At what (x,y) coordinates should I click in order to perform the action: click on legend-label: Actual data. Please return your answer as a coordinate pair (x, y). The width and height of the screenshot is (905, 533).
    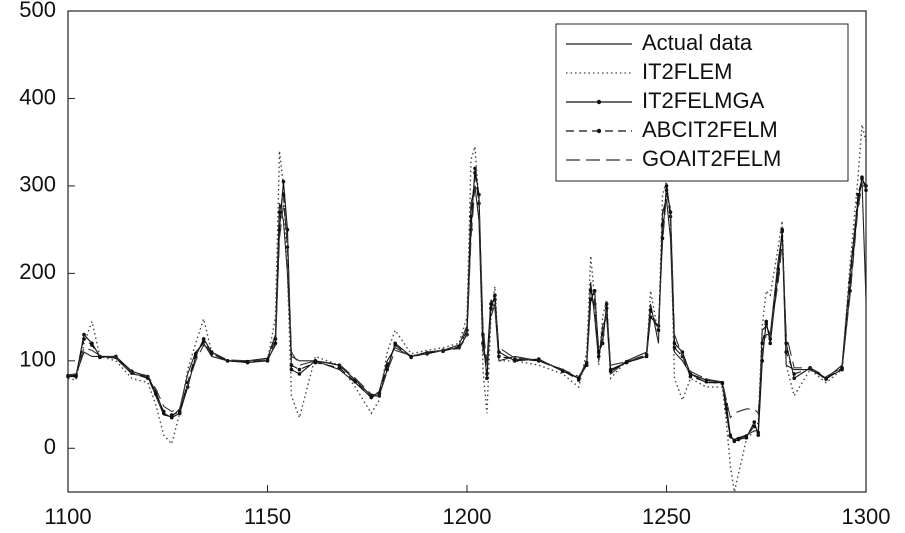
    Looking at the image, I should click on (697, 42).